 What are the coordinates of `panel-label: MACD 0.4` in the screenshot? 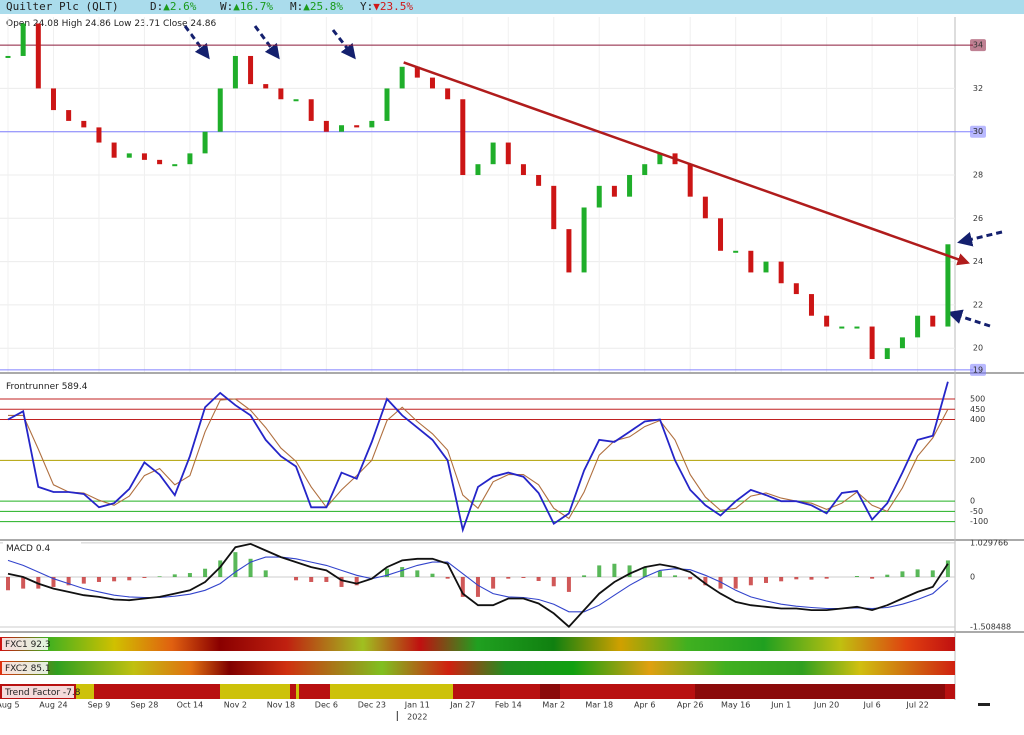 It's located at (28, 549).